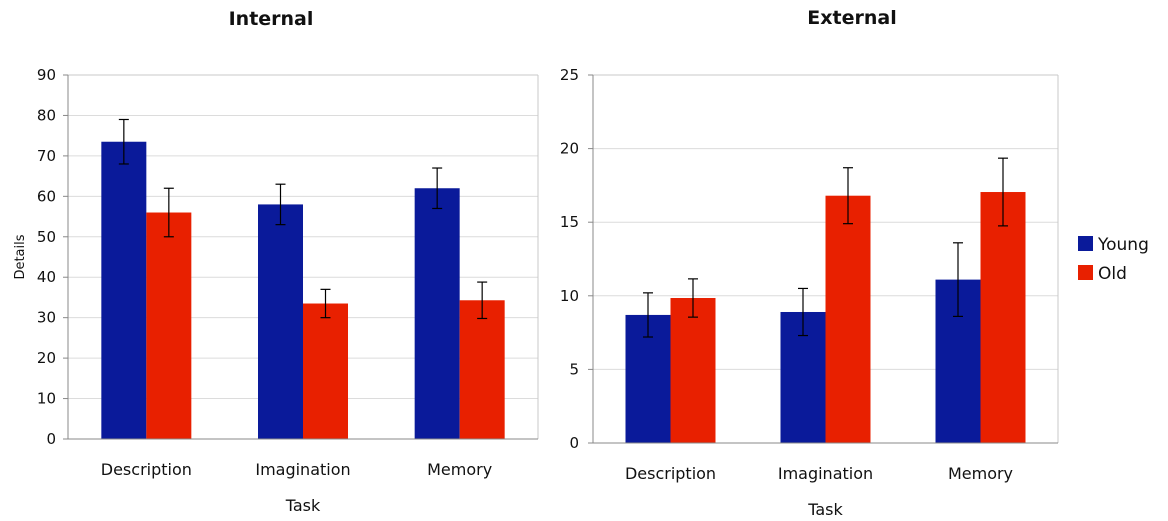 The height and width of the screenshot is (521, 1168). What do you see at coordinates (46, 156) in the screenshot?
I see `y-tick-label: 70` at bounding box center [46, 156].